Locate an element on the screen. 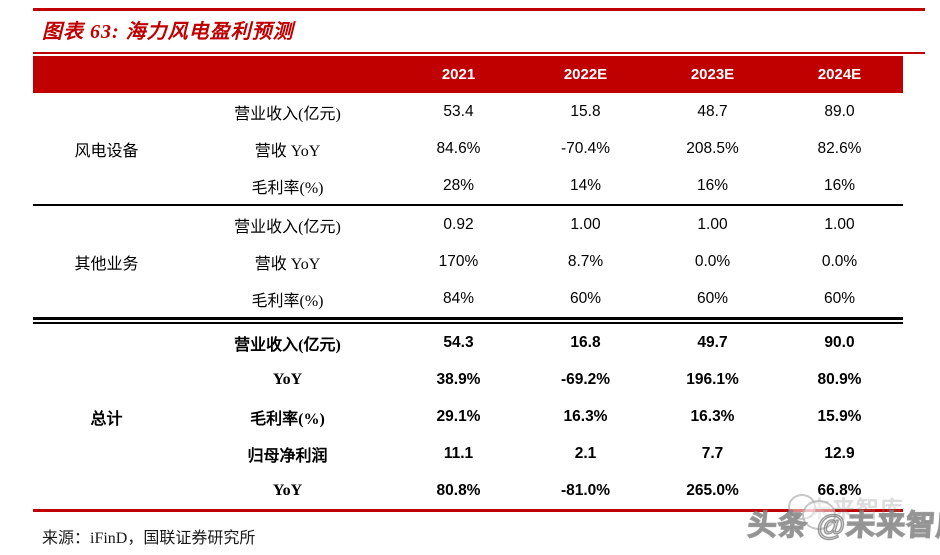 The width and height of the screenshot is (940, 555). table-cell: 208.5% is located at coordinates (712, 148).